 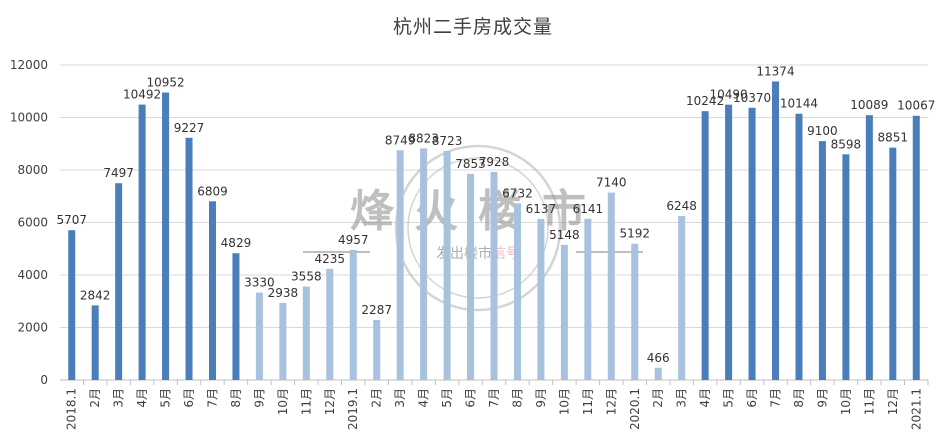 I want to click on data-label: 10492, so click(x=142, y=95).